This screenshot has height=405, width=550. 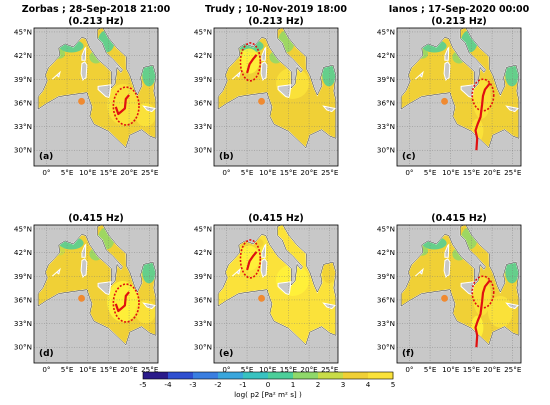 What do you see at coordinates (226, 354) in the screenshot?
I see `panel-label: (e)` at bounding box center [226, 354].